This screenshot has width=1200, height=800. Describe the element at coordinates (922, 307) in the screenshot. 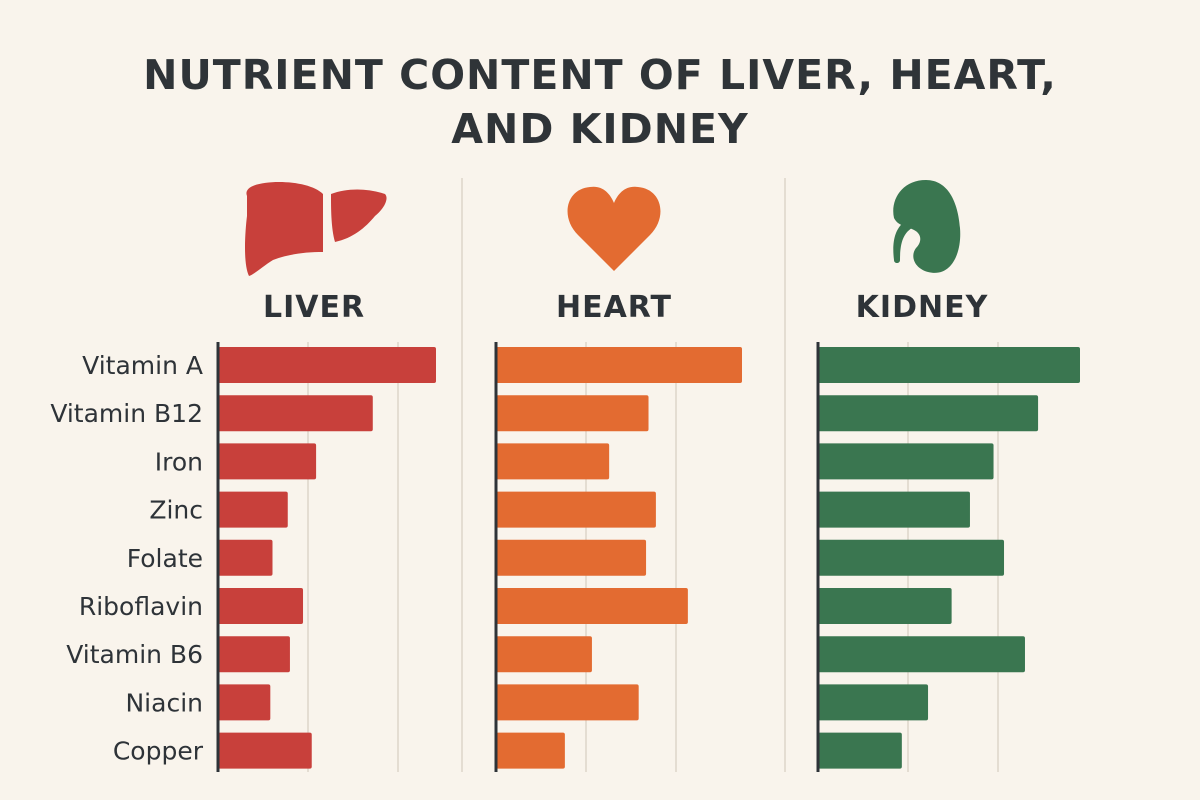

I see `panel-heading: KIDNEY` at that location.